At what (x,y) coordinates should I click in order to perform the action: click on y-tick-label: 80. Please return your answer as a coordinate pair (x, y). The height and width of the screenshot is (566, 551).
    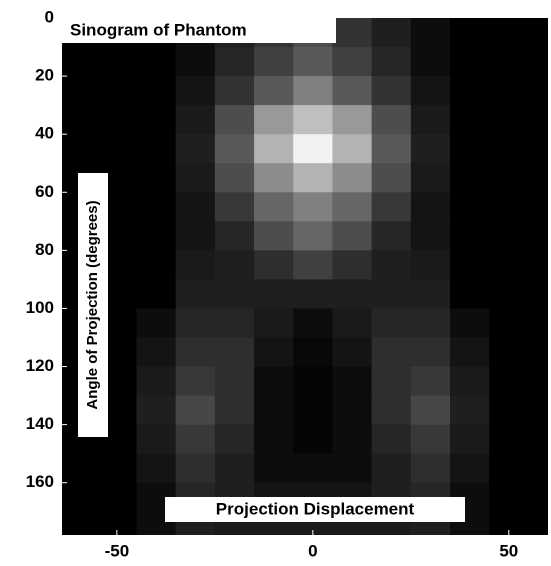
    Looking at the image, I should click on (44, 249).